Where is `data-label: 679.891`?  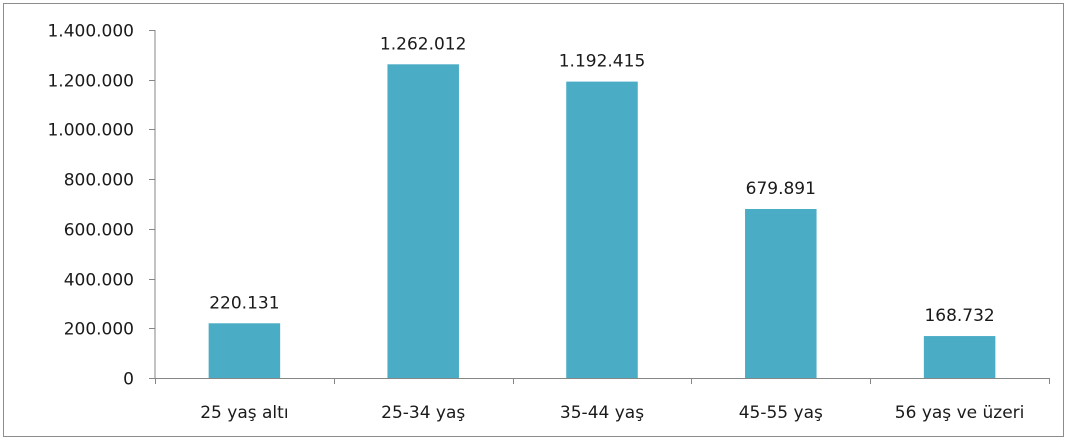
data-label: 679.891 is located at coordinates (781, 189).